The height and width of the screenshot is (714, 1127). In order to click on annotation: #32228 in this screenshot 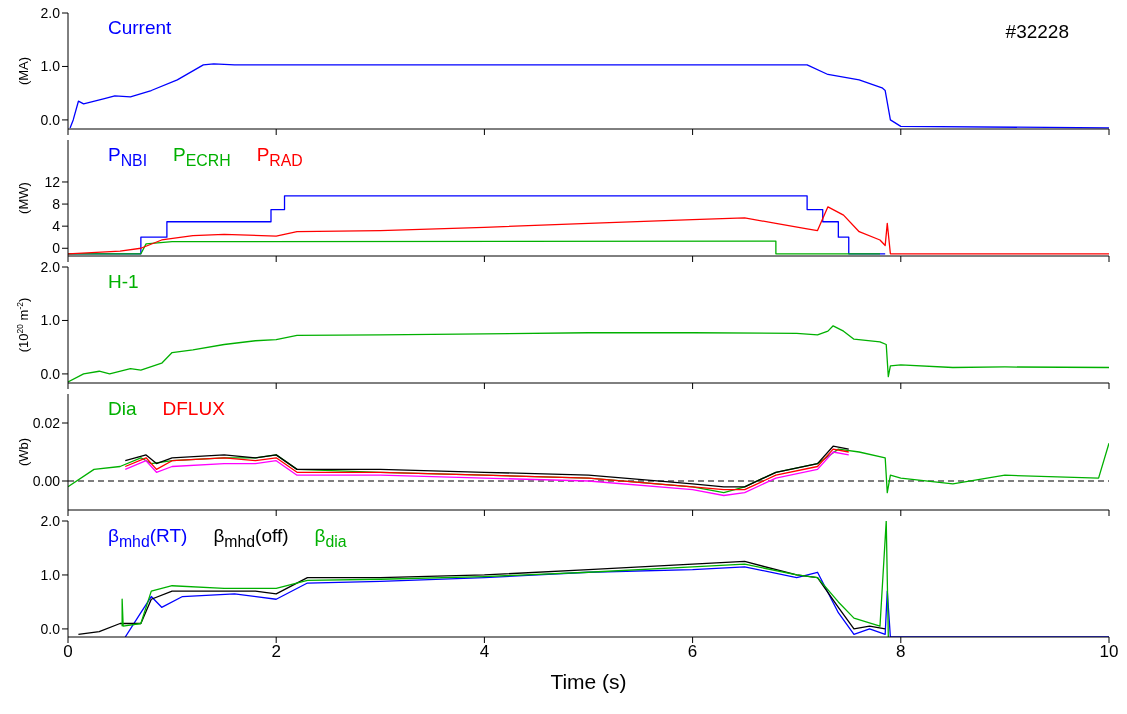, I will do `click(1037, 32)`.